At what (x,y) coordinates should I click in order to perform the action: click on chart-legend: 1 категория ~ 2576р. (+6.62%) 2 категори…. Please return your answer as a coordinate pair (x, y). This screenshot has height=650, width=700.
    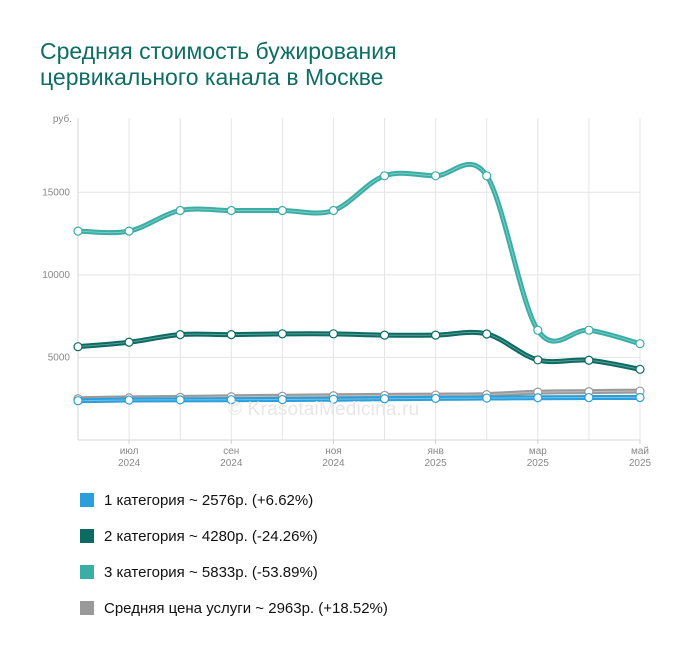
    Looking at the image, I should click on (234, 560).